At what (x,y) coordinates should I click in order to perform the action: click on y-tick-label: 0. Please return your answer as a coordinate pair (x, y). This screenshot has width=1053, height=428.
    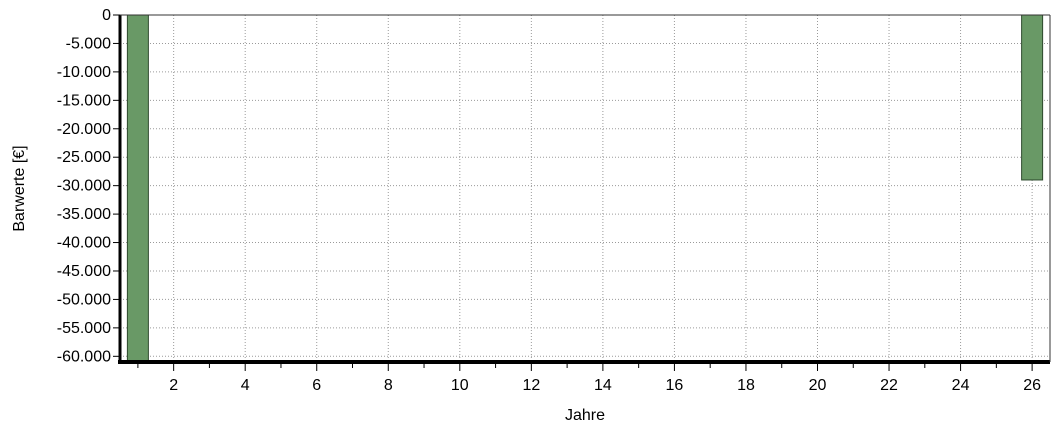
    Looking at the image, I should click on (106, 15).